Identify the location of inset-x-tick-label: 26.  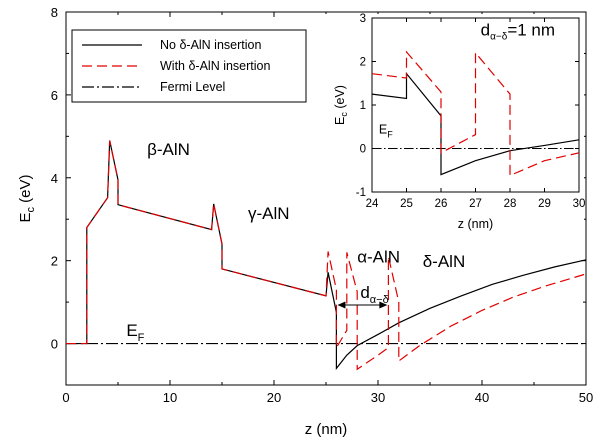
(441, 204).